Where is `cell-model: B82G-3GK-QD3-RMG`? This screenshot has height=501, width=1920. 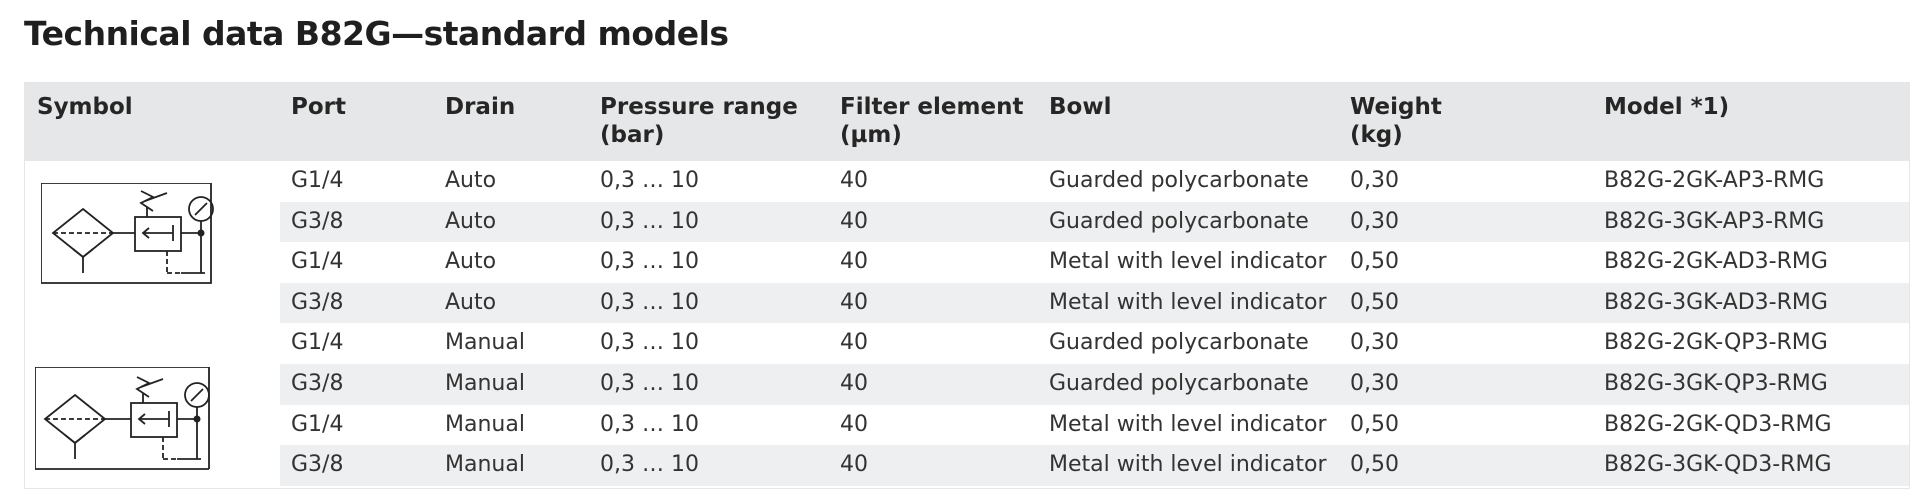 cell-model: B82G-3GK-QD3-RMG is located at coordinates (1718, 465).